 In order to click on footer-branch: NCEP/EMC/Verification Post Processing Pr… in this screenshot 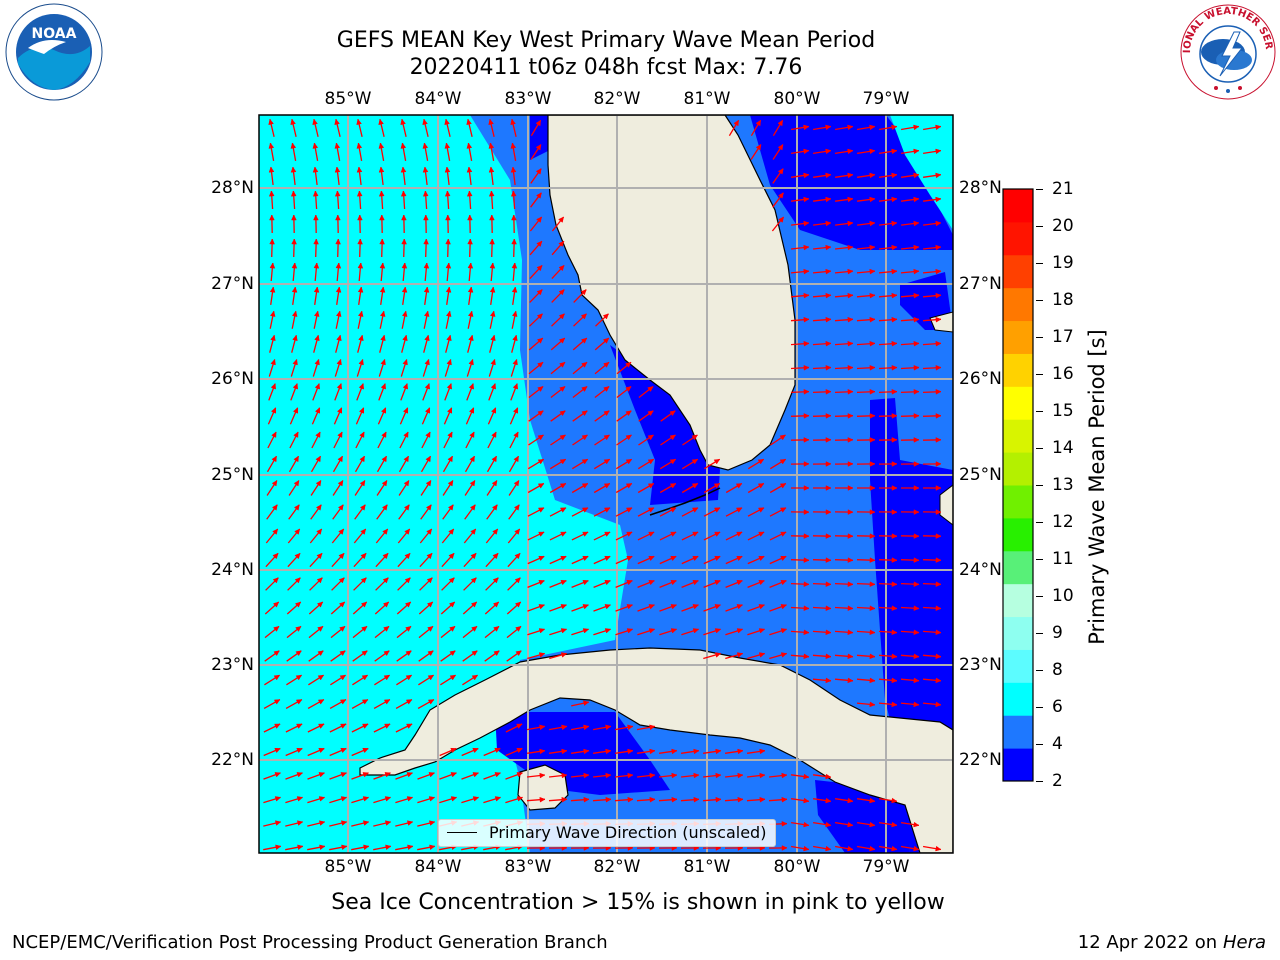, I will do `click(310, 942)`.